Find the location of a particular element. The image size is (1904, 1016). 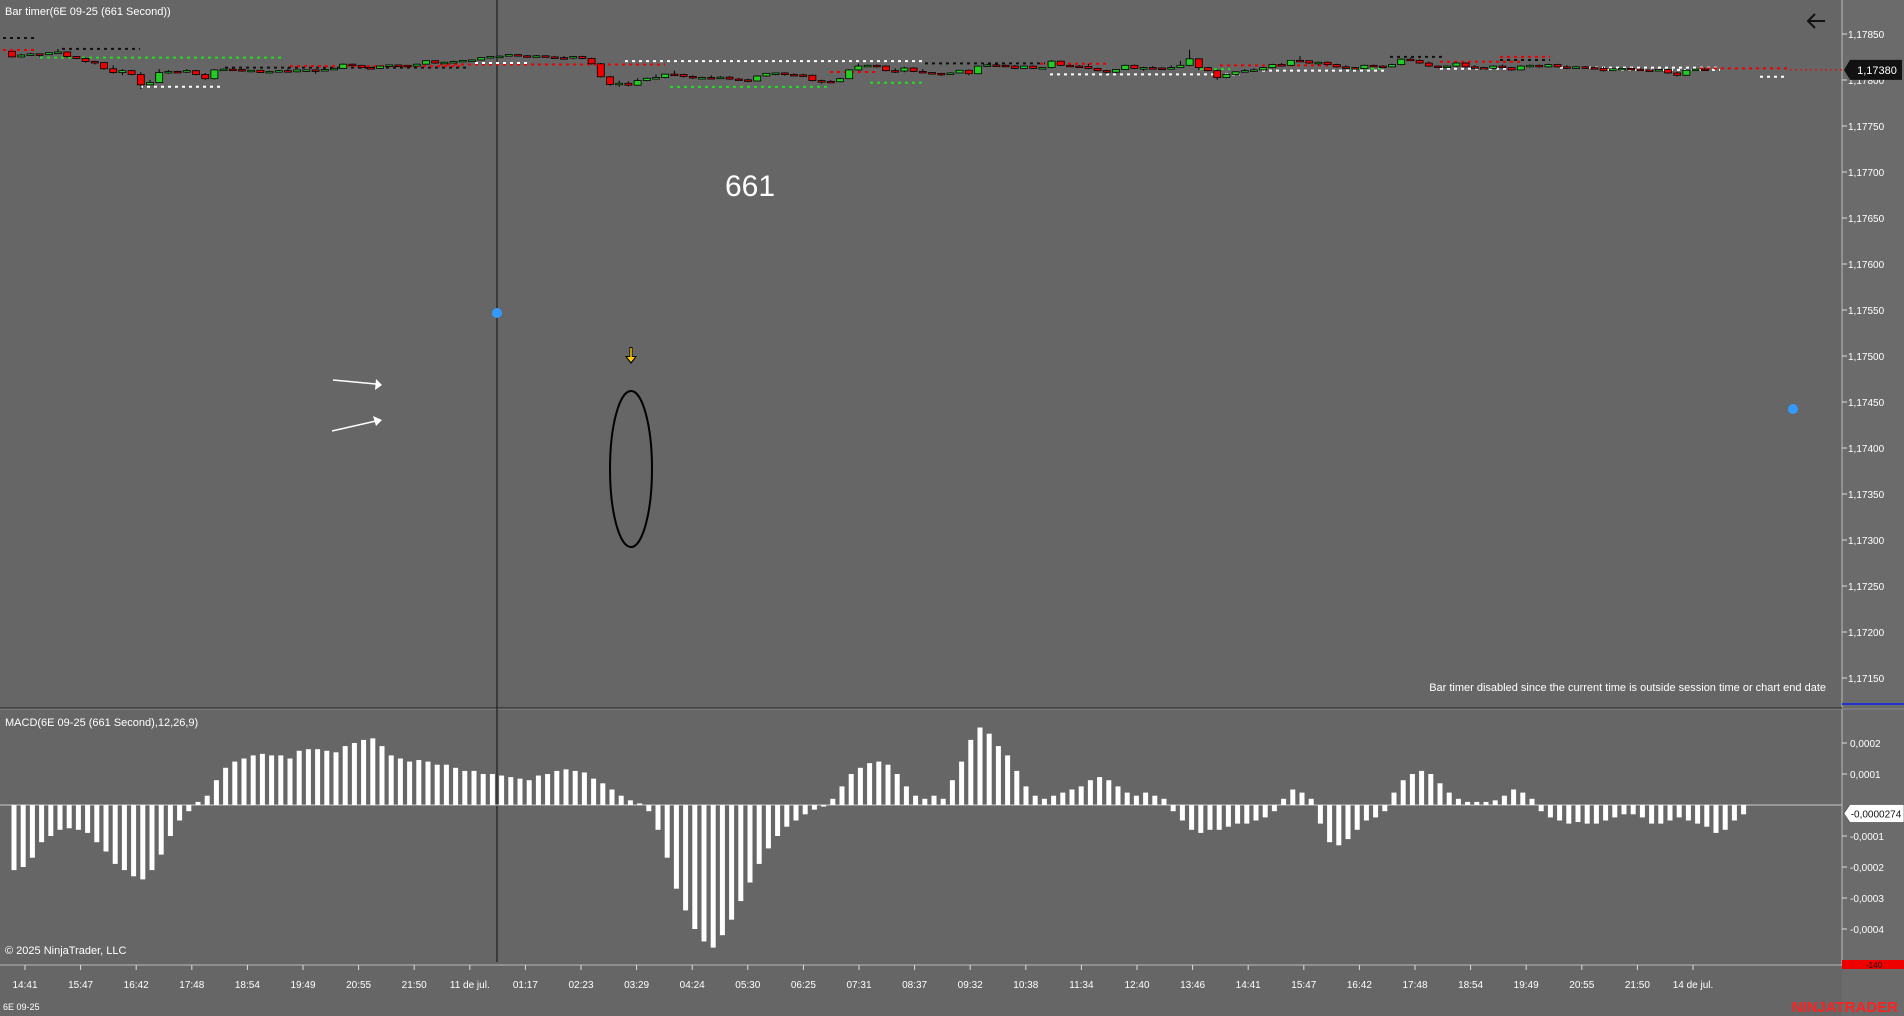

arrow-left-icon is located at coordinates (1815, 21).